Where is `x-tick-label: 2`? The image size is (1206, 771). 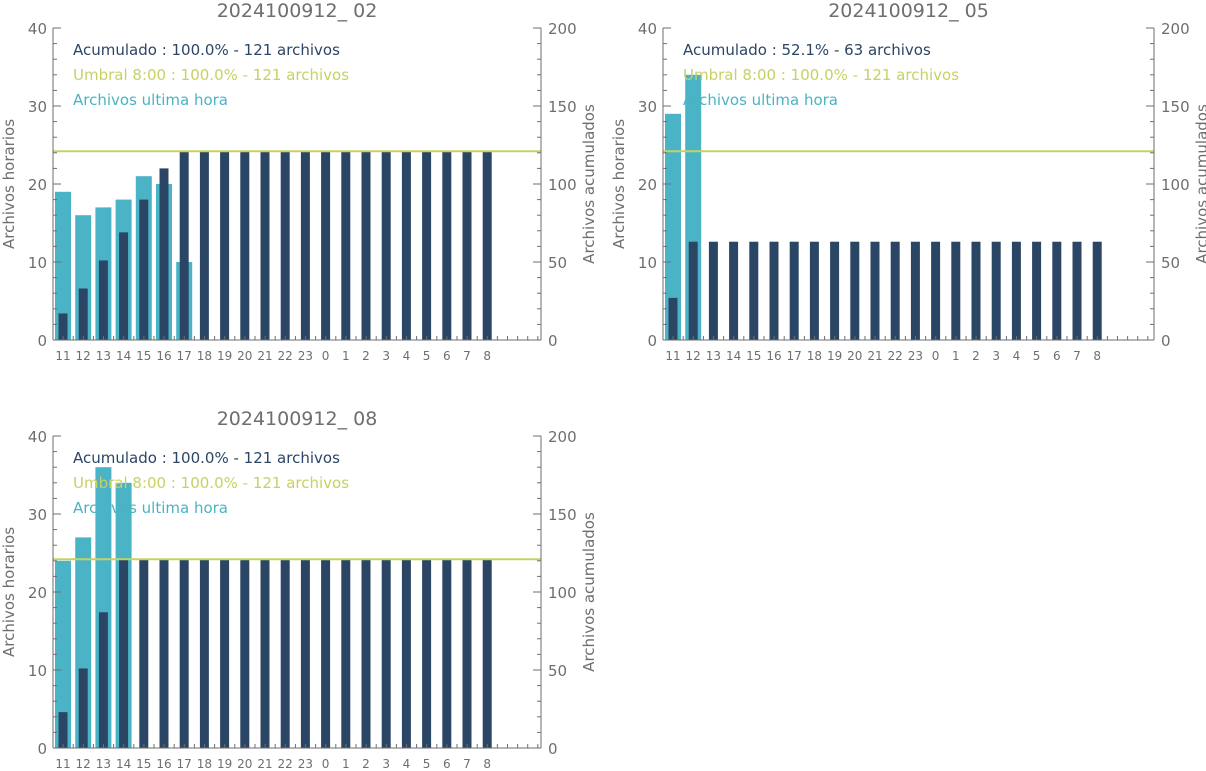
x-tick-label: 2 is located at coordinates (366, 764).